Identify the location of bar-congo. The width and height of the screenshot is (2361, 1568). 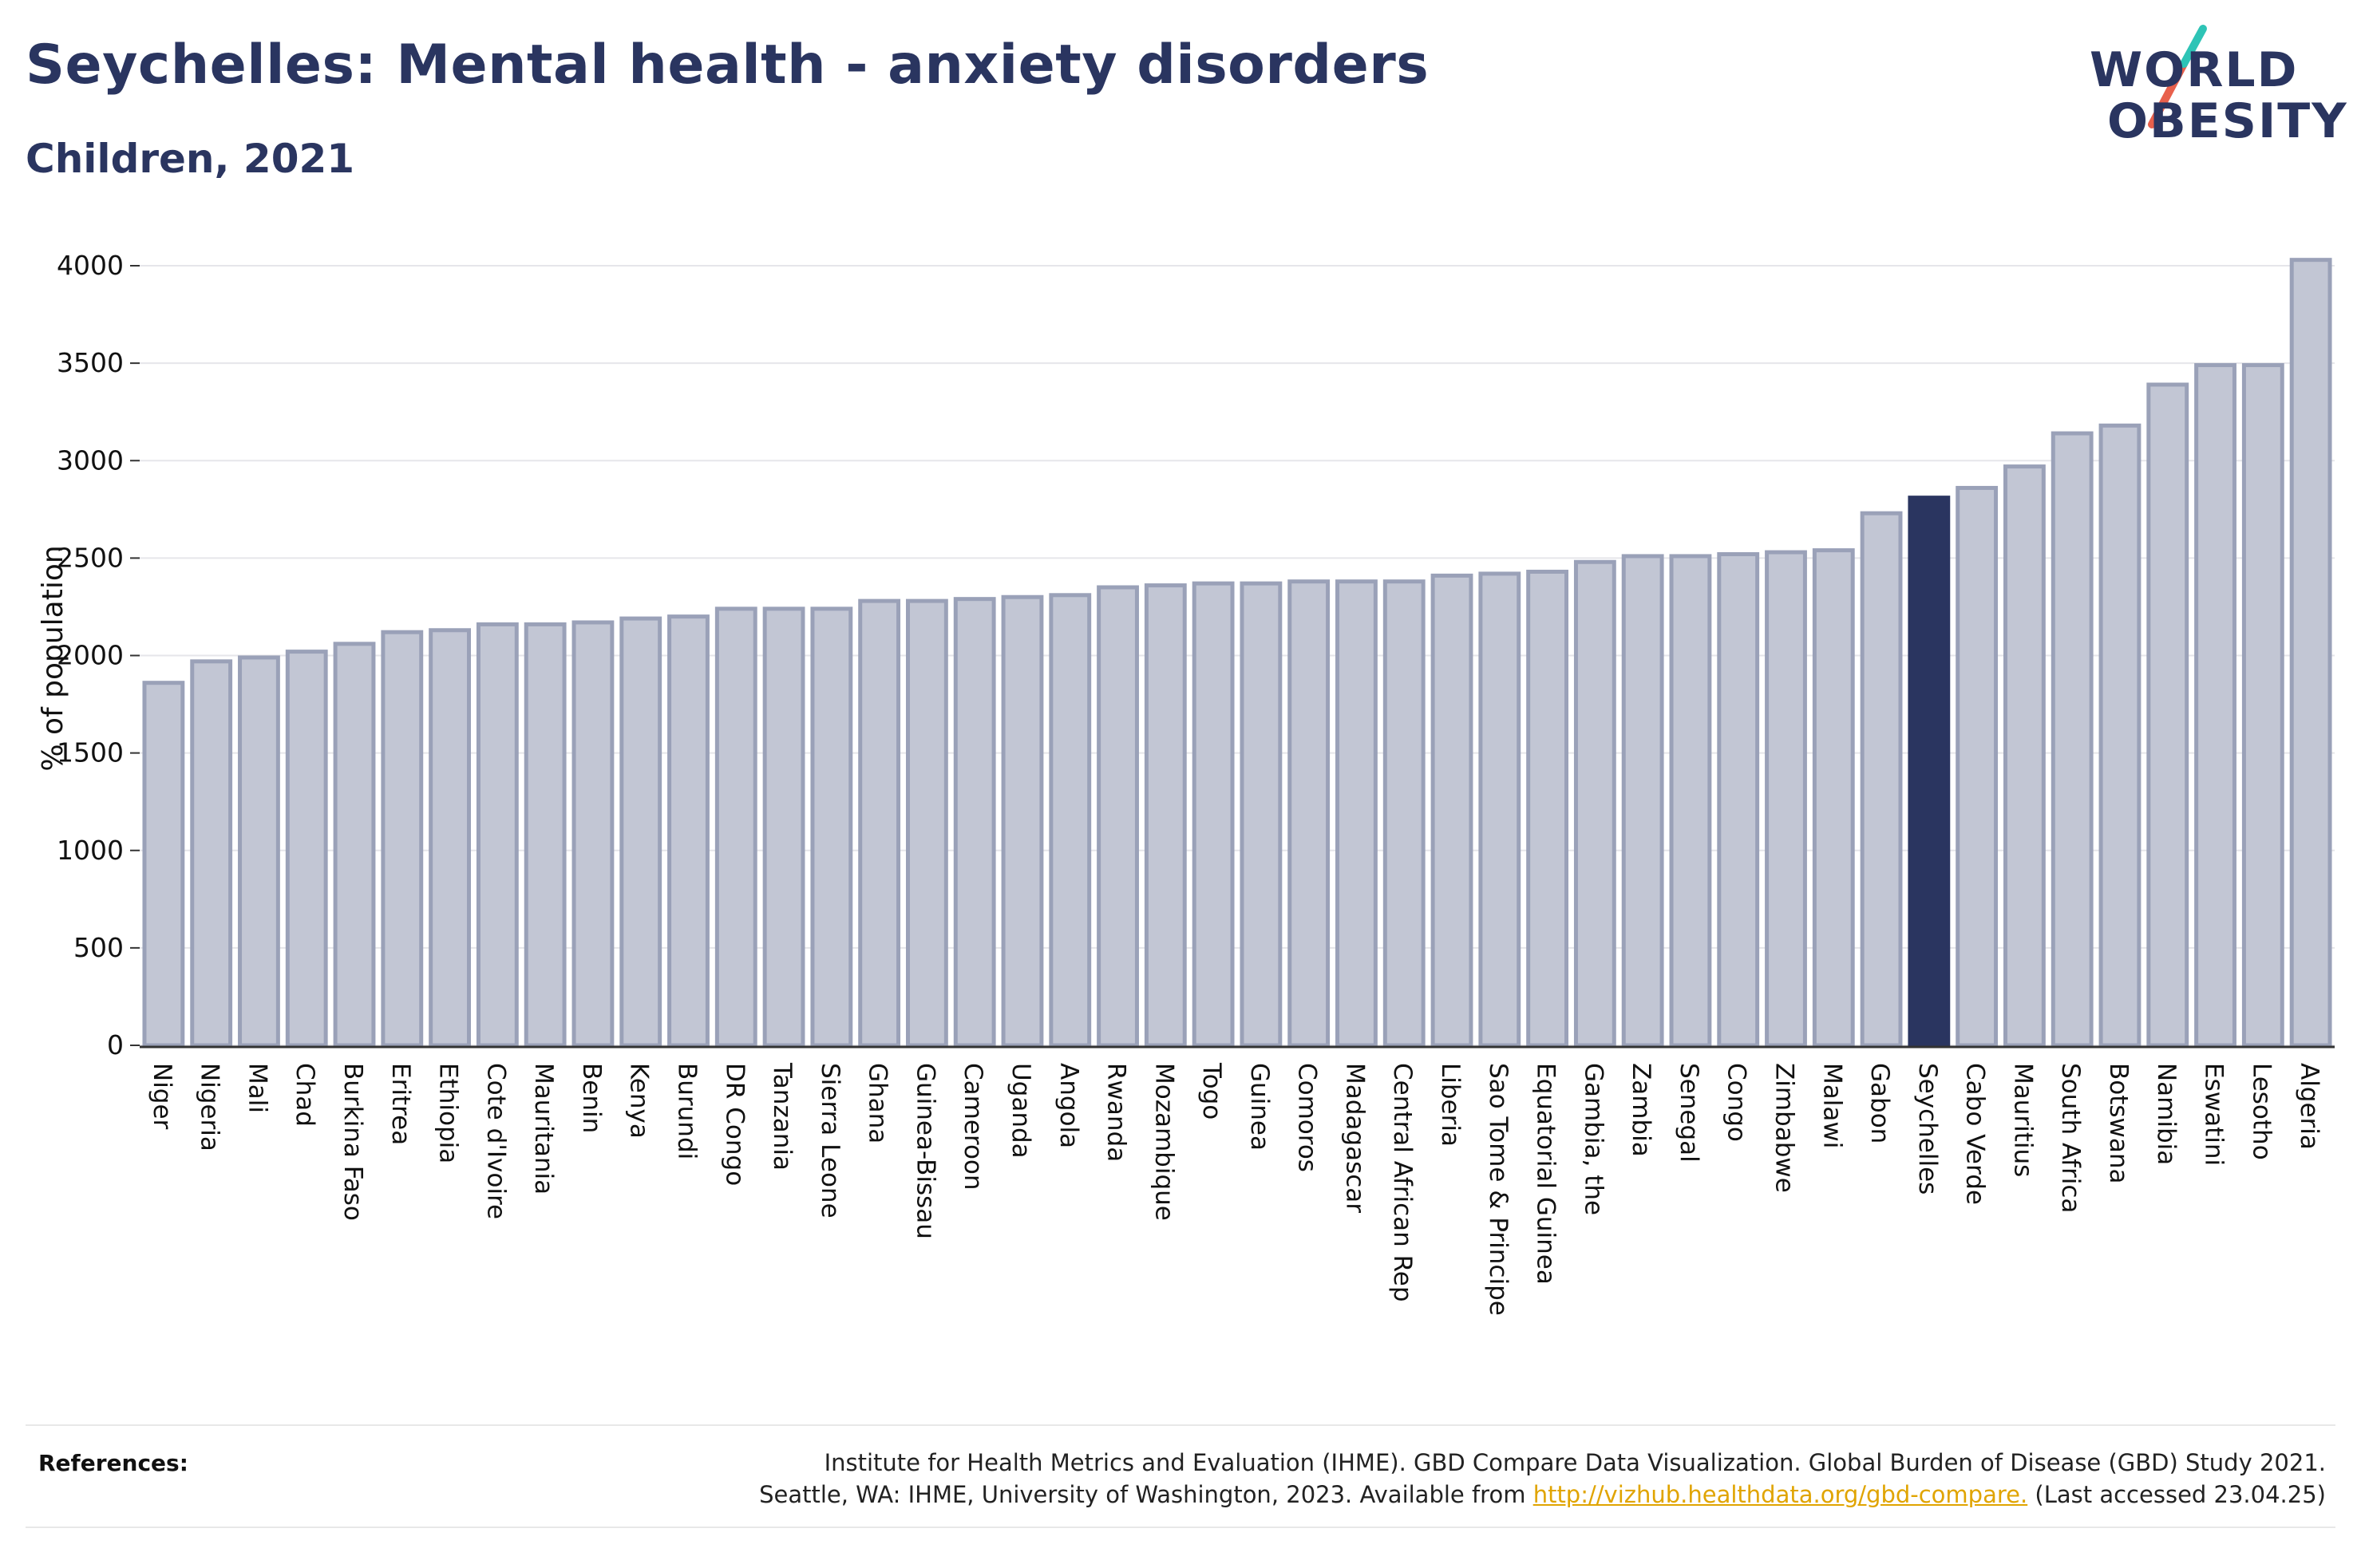
(1738, 799).